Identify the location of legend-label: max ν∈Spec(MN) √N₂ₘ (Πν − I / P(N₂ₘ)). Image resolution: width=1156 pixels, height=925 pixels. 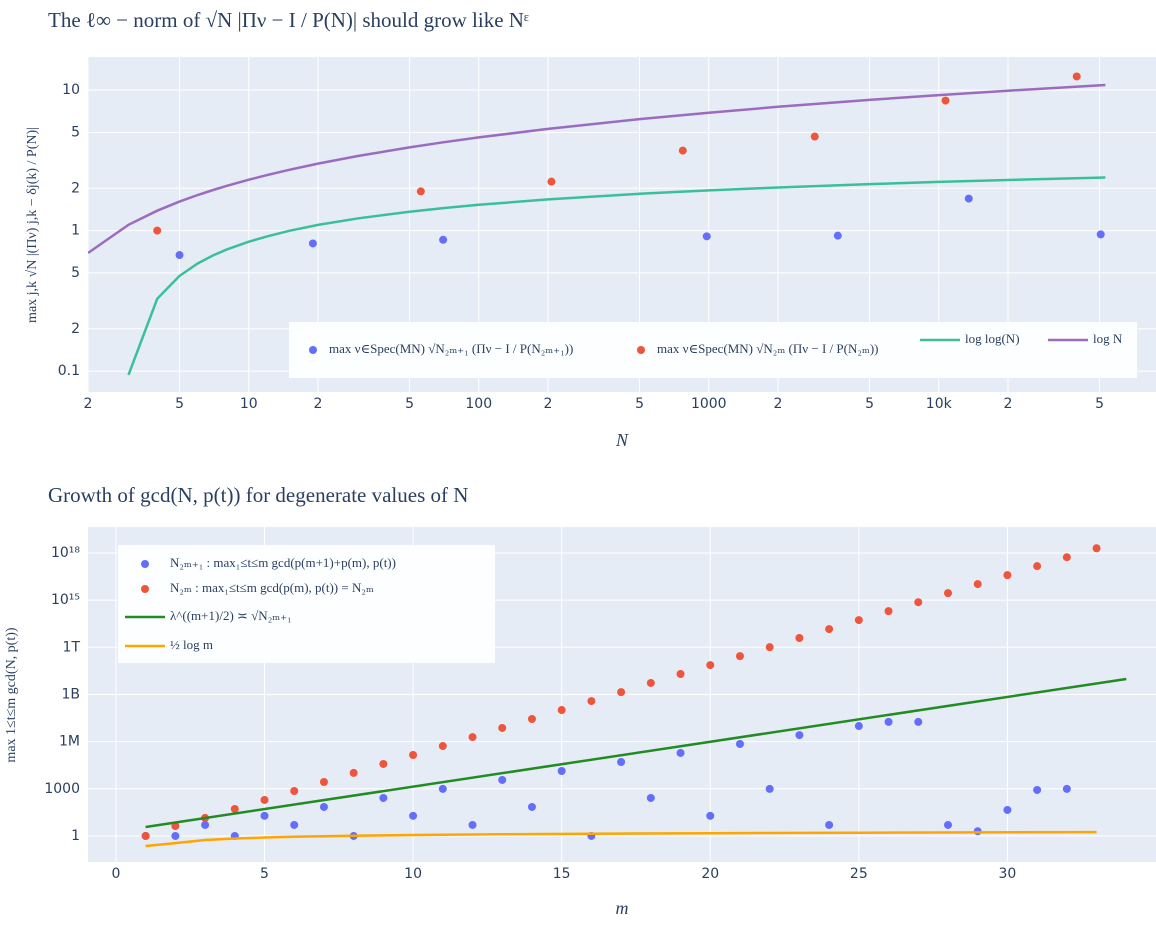
(768, 348).